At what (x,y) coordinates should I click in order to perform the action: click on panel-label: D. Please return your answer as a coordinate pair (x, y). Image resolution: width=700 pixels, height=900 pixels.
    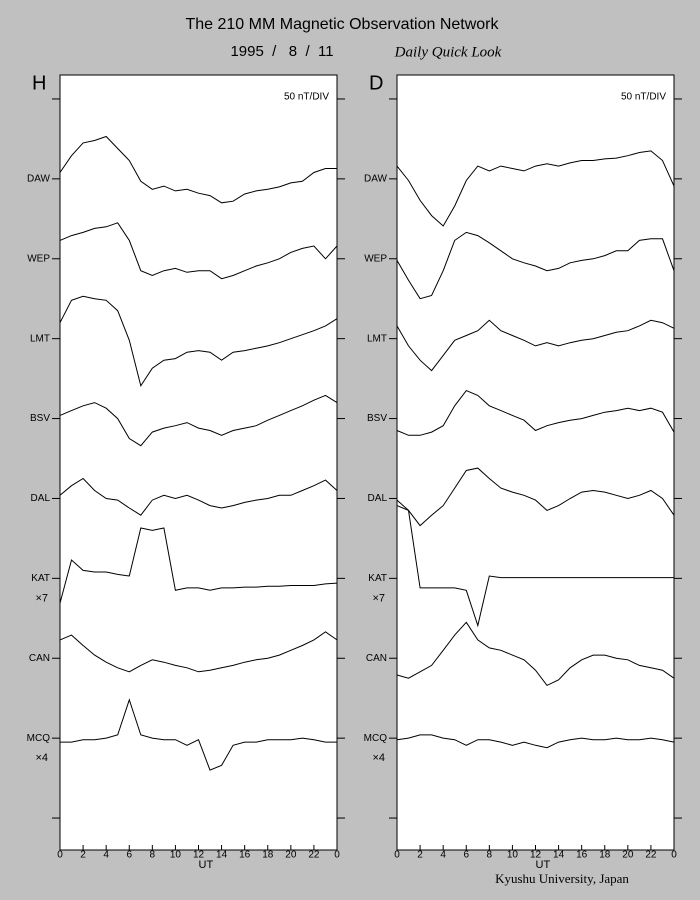
    Looking at the image, I should click on (376, 83).